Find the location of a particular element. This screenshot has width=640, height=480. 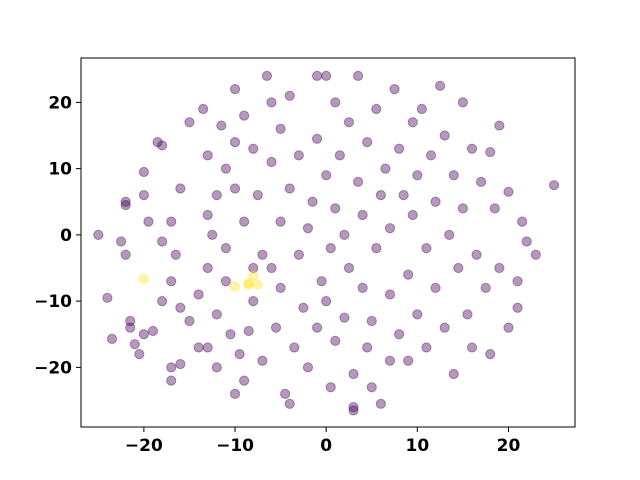

x-tick-label: 10 is located at coordinates (417, 446).